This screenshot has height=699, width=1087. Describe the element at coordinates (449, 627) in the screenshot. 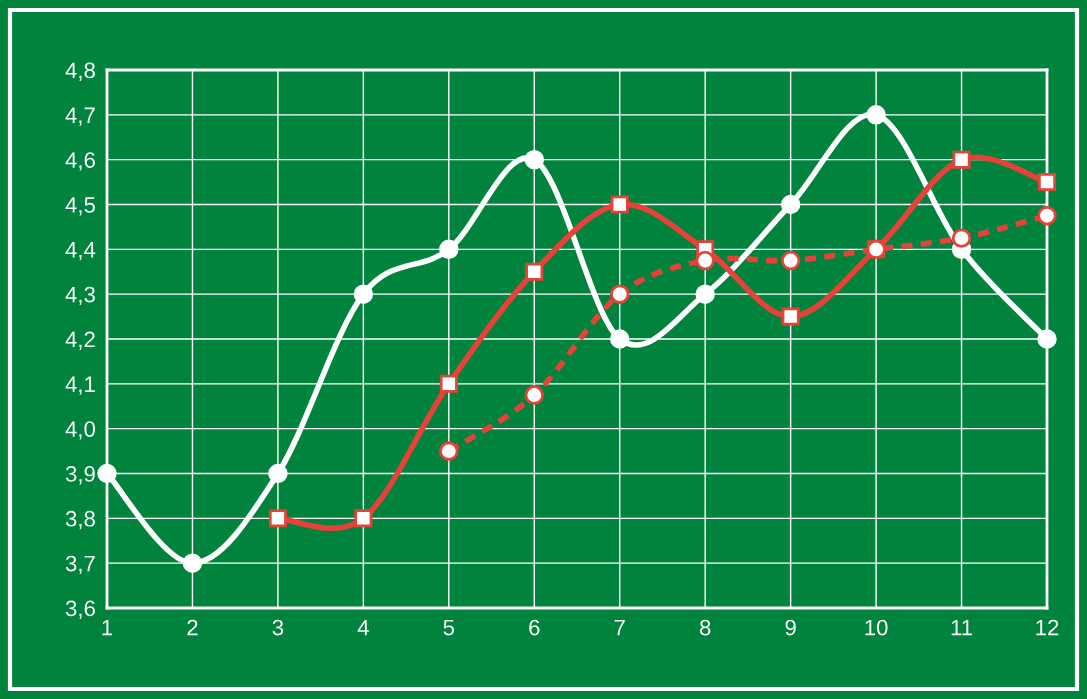

I see `x-tick-label: 5` at that location.